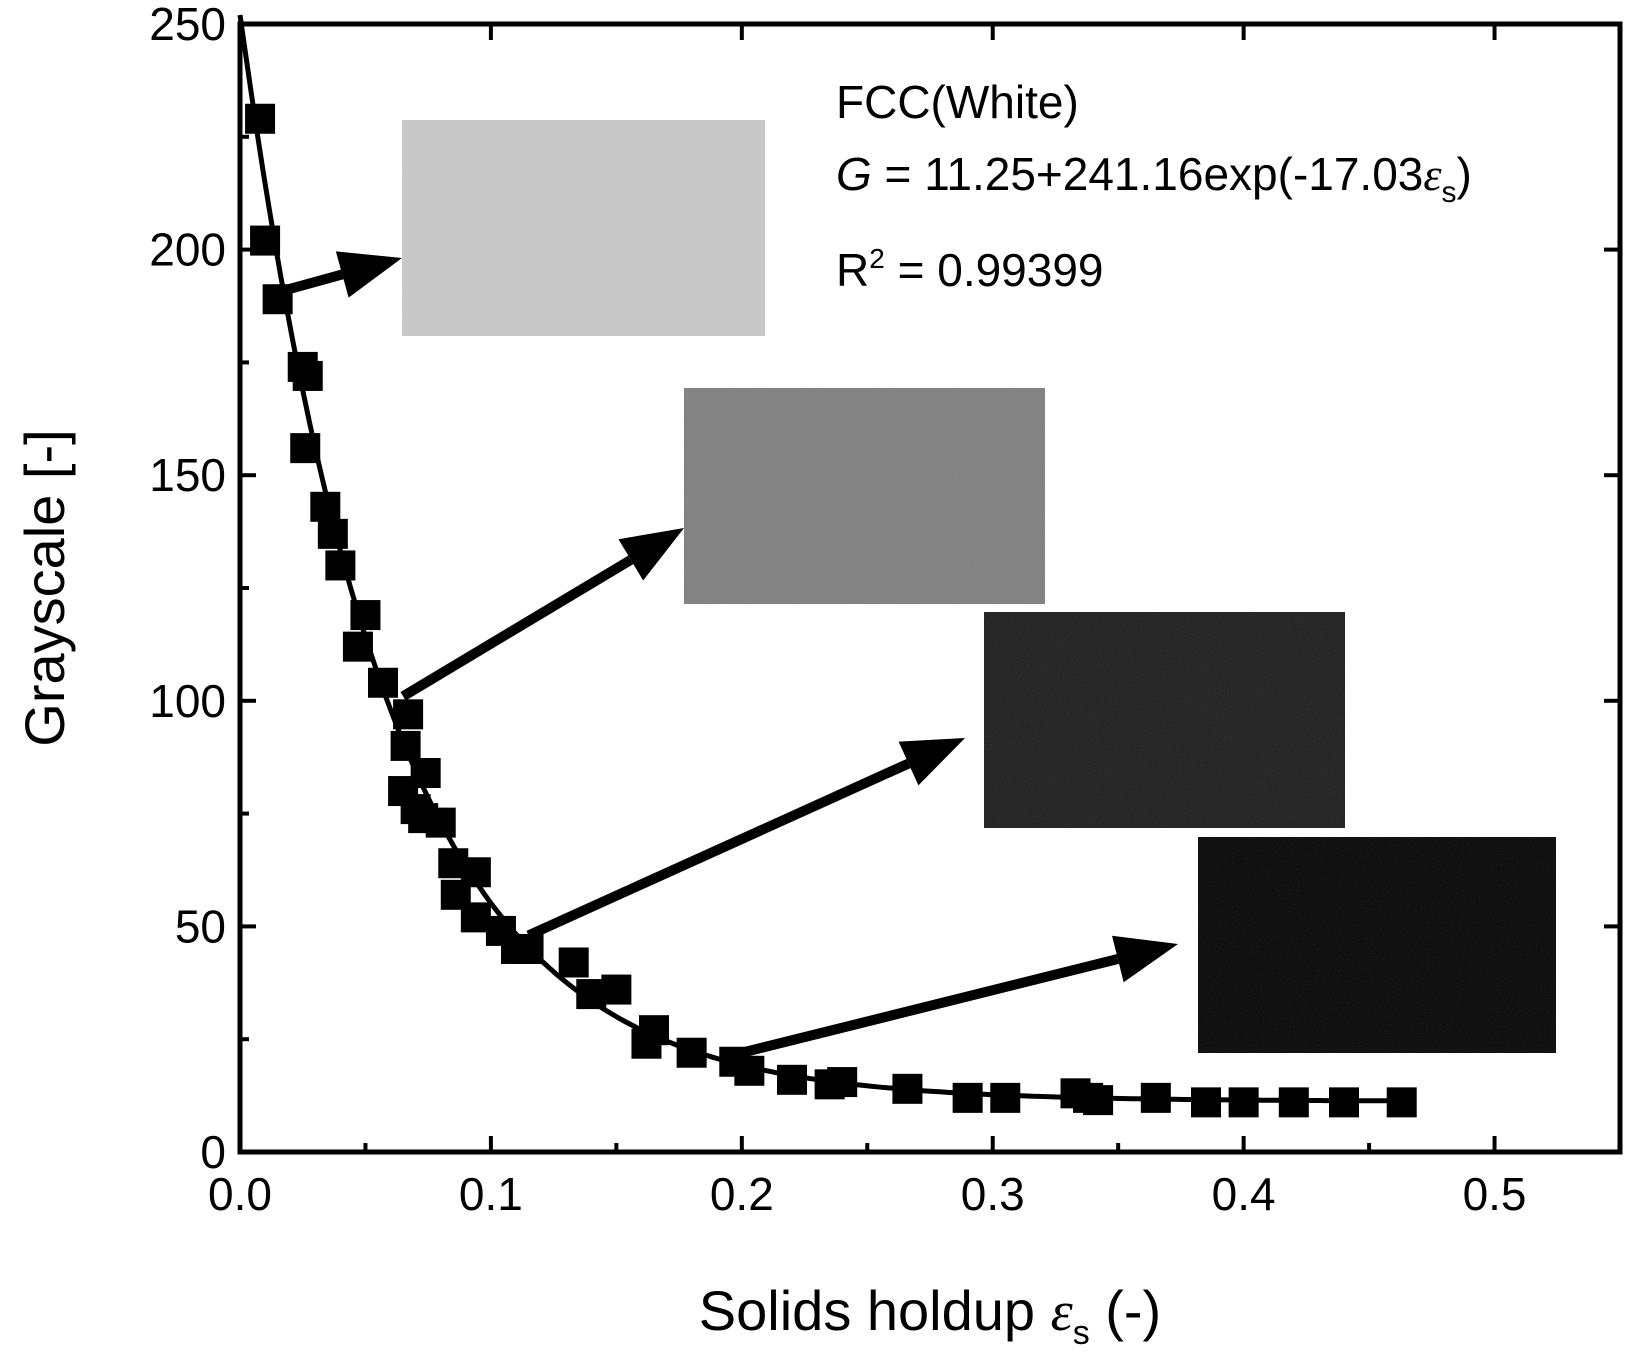 The height and width of the screenshot is (1371, 1646). Describe the element at coordinates (240, 1194) in the screenshot. I see `x-tick-label: 0.0` at that location.